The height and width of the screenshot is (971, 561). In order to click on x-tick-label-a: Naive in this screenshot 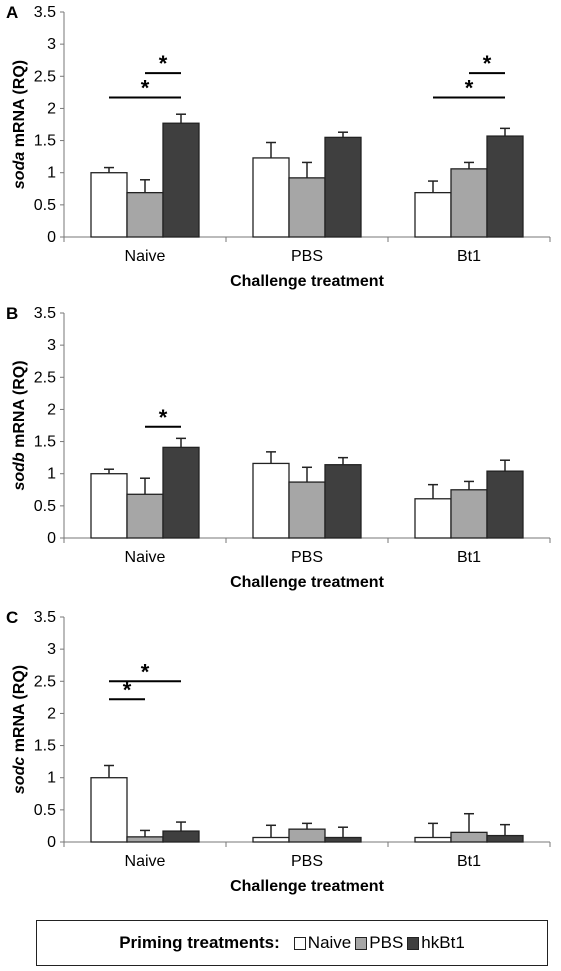, I will do `click(145, 256)`.